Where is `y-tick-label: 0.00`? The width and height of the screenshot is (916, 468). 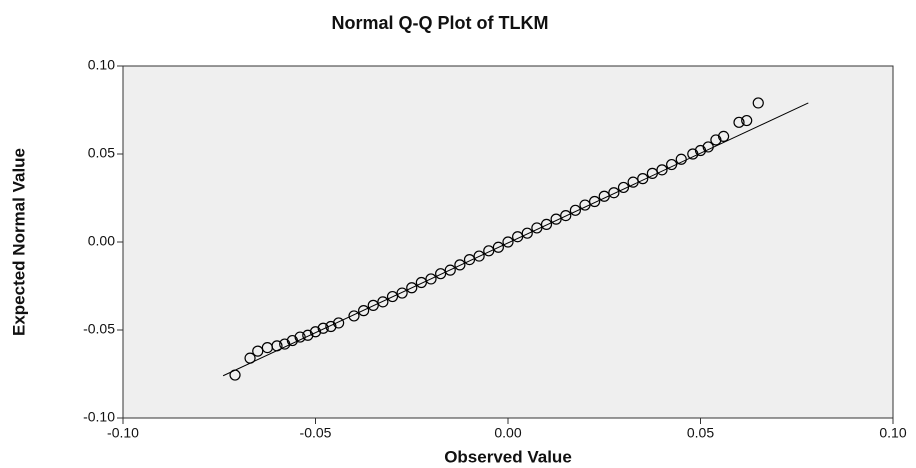
y-tick-label: 0.00 is located at coordinates (101, 241).